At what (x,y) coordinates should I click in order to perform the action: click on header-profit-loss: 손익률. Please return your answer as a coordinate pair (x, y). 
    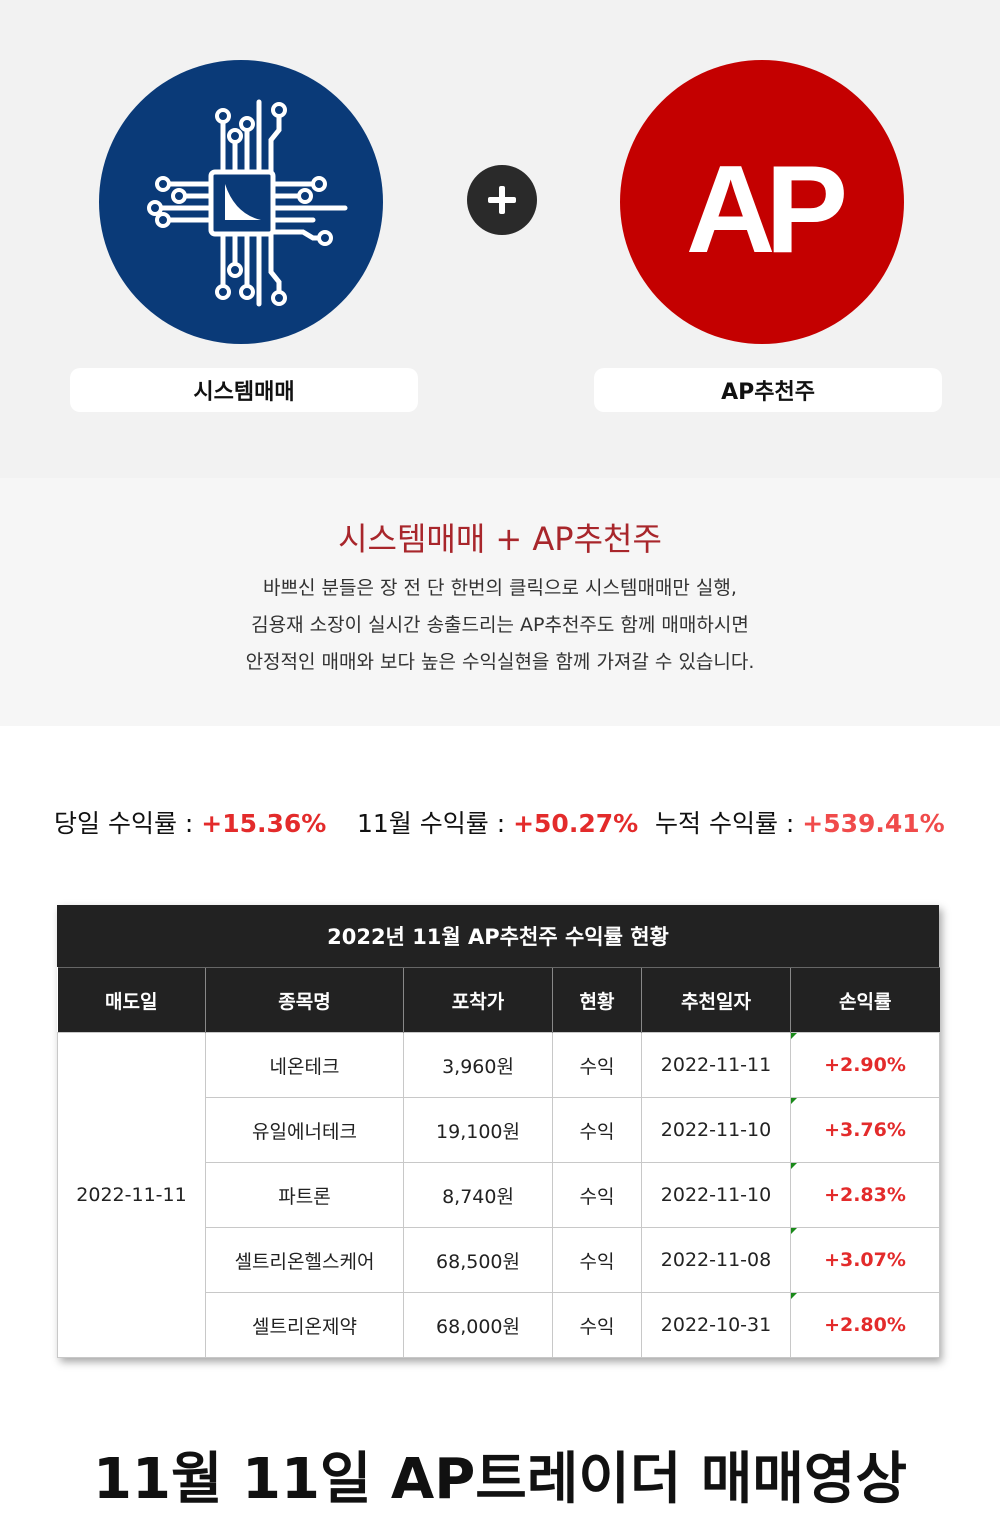
    Looking at the image, I should click on (865, 1000).